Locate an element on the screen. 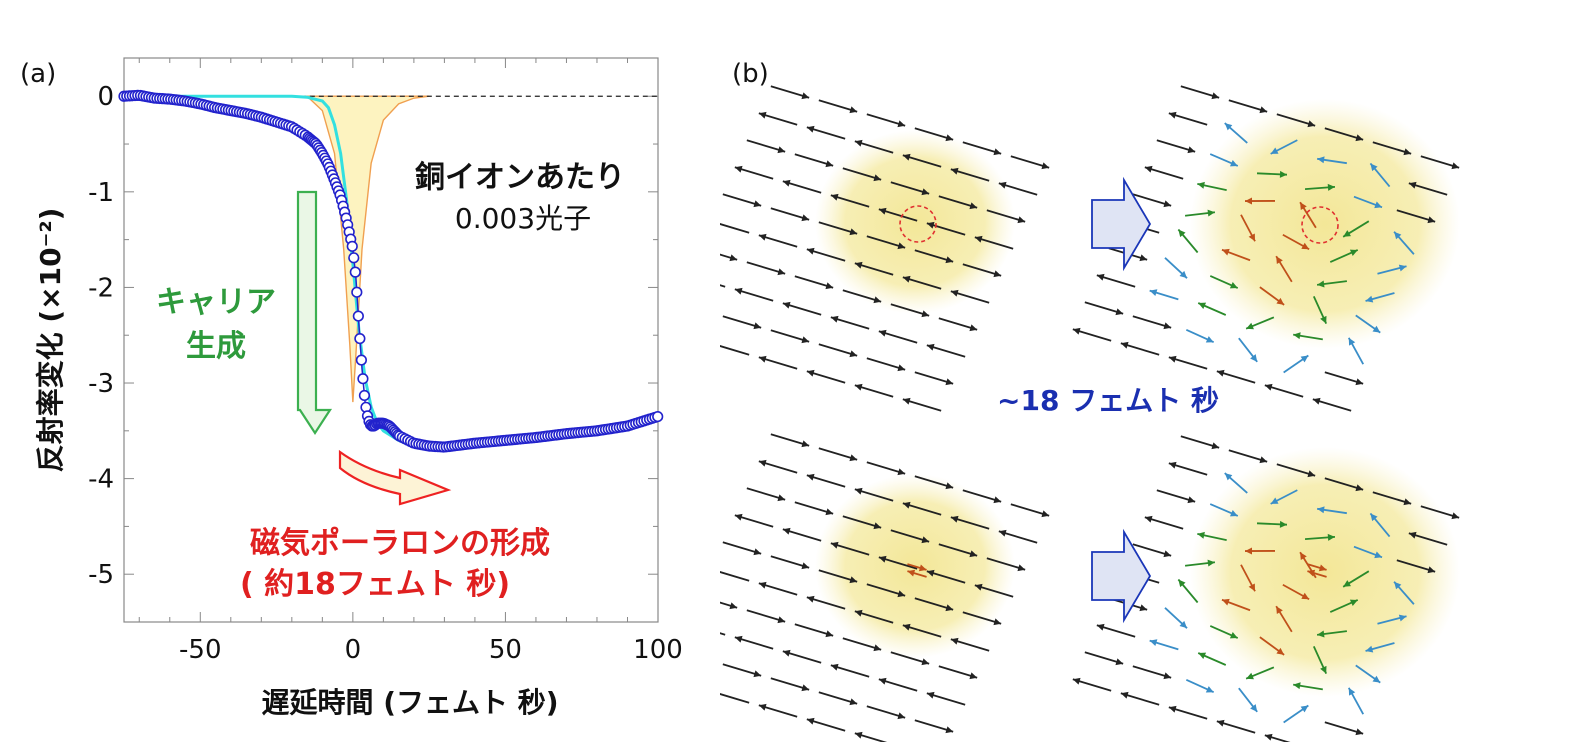 This screenshot has height=746, width=1570. carrier-label-line2: 生成 is located at coordinates (216, 346).